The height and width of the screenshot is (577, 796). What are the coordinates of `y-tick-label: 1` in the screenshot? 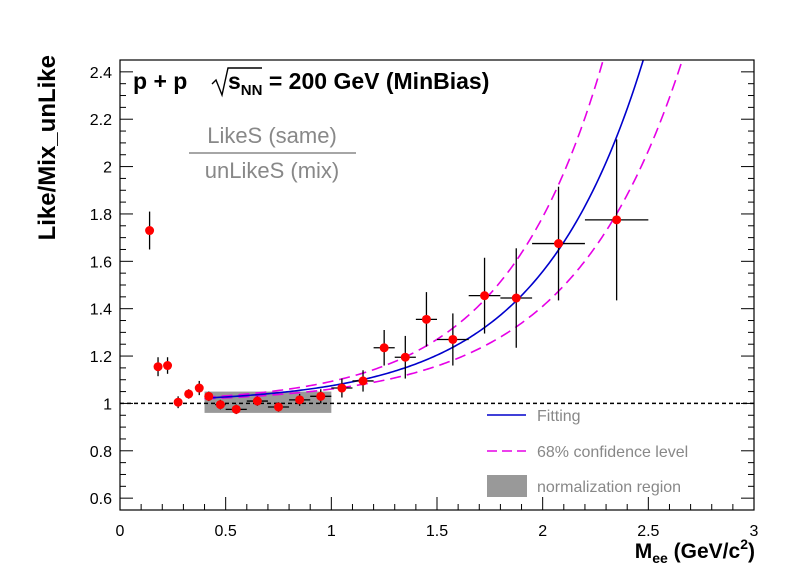 It's located at (107, 404).